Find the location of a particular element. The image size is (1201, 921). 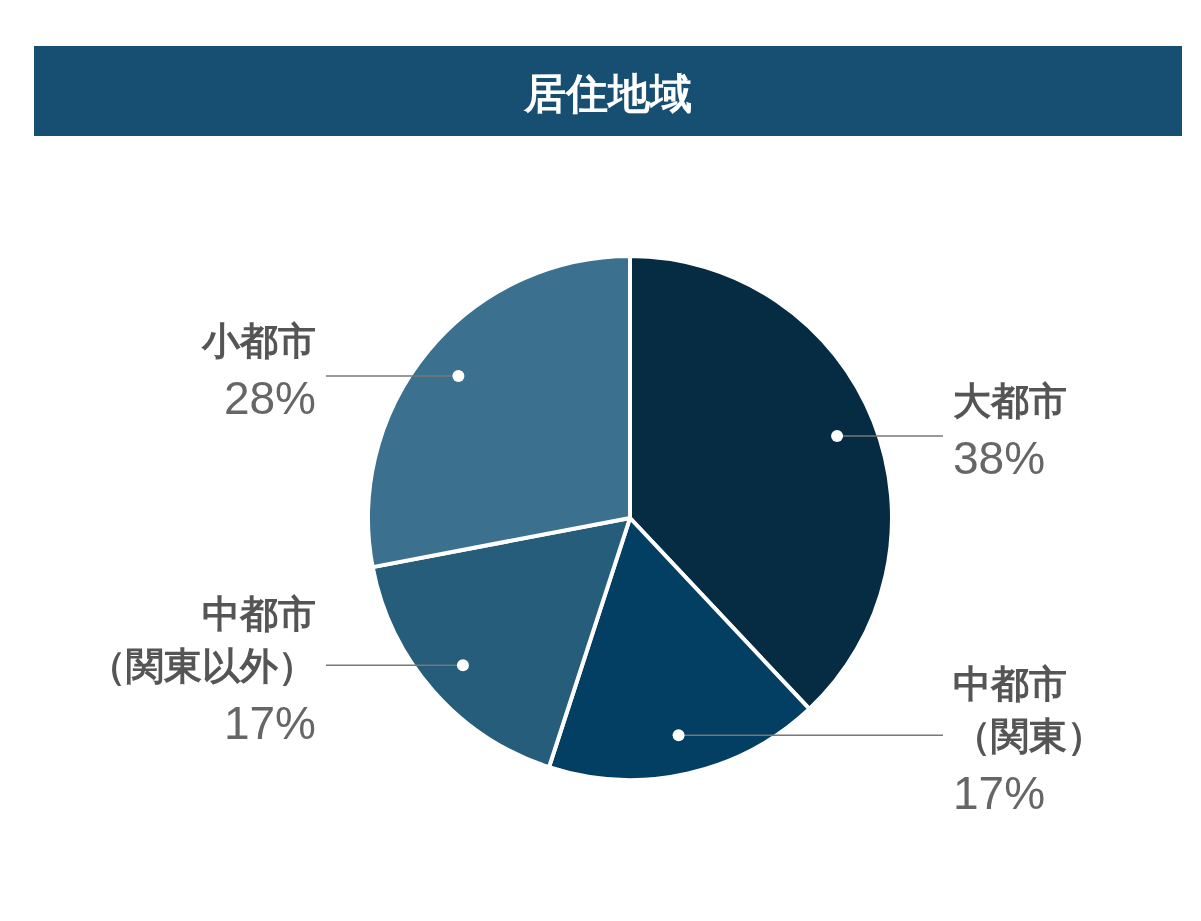

data-label: 38% is located at coordinates (999, 458).